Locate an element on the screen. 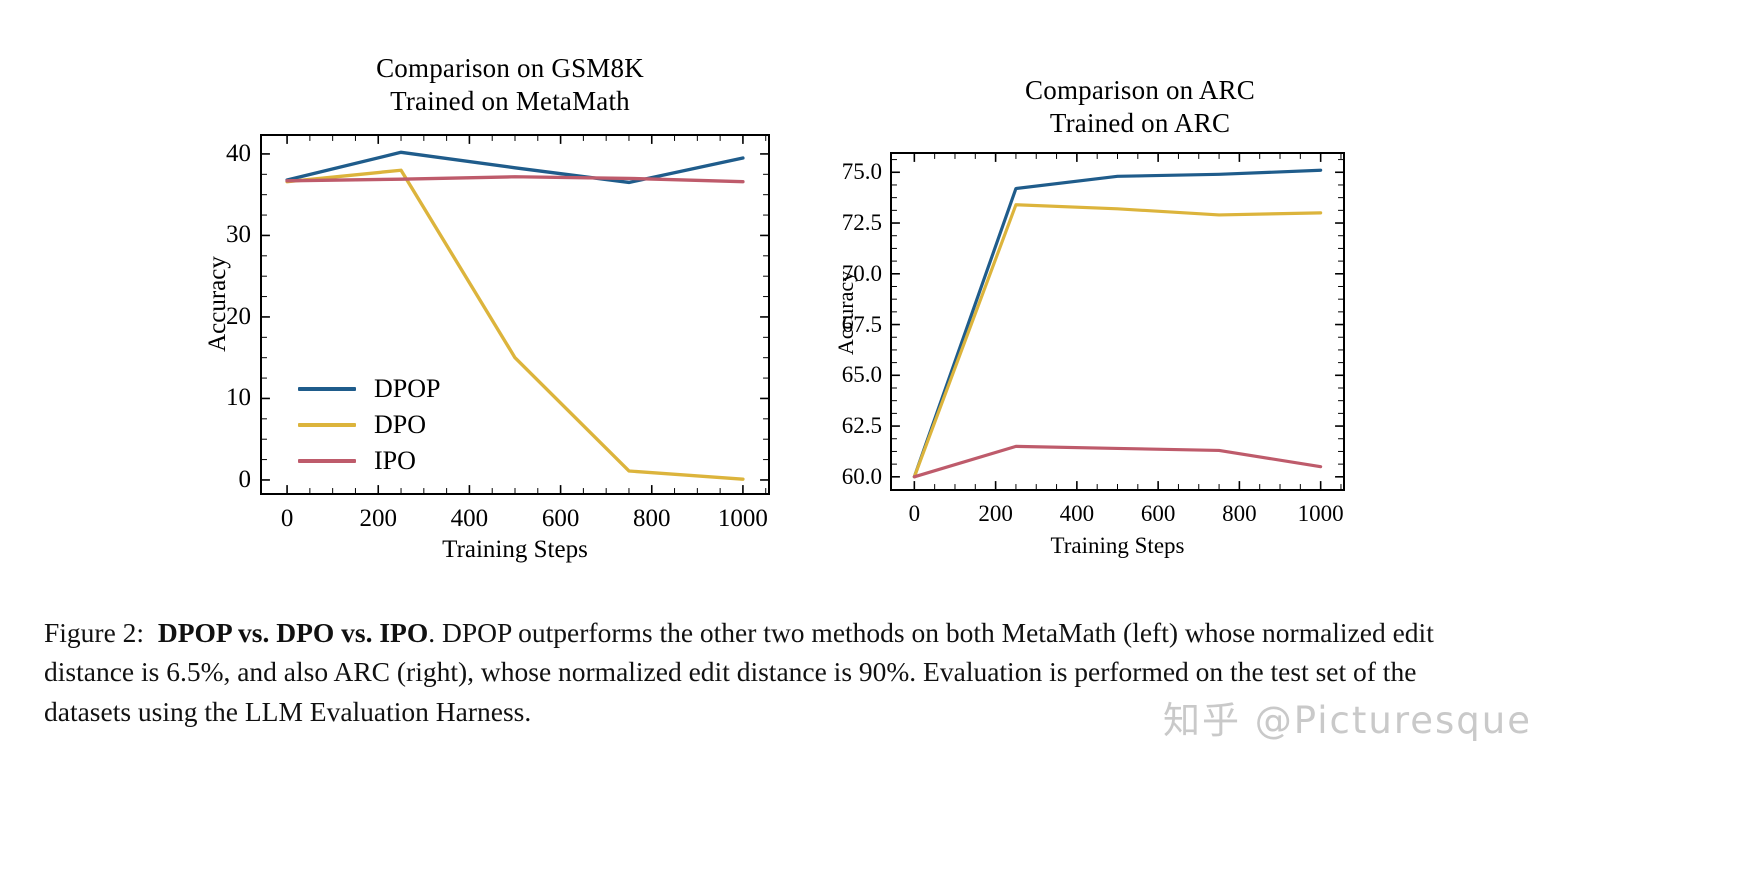 Image resolution: width=1754 pixels, height=872 pixels. legend-gsm8k: DPOP DPO IPO is located at coordinates (369, 425).